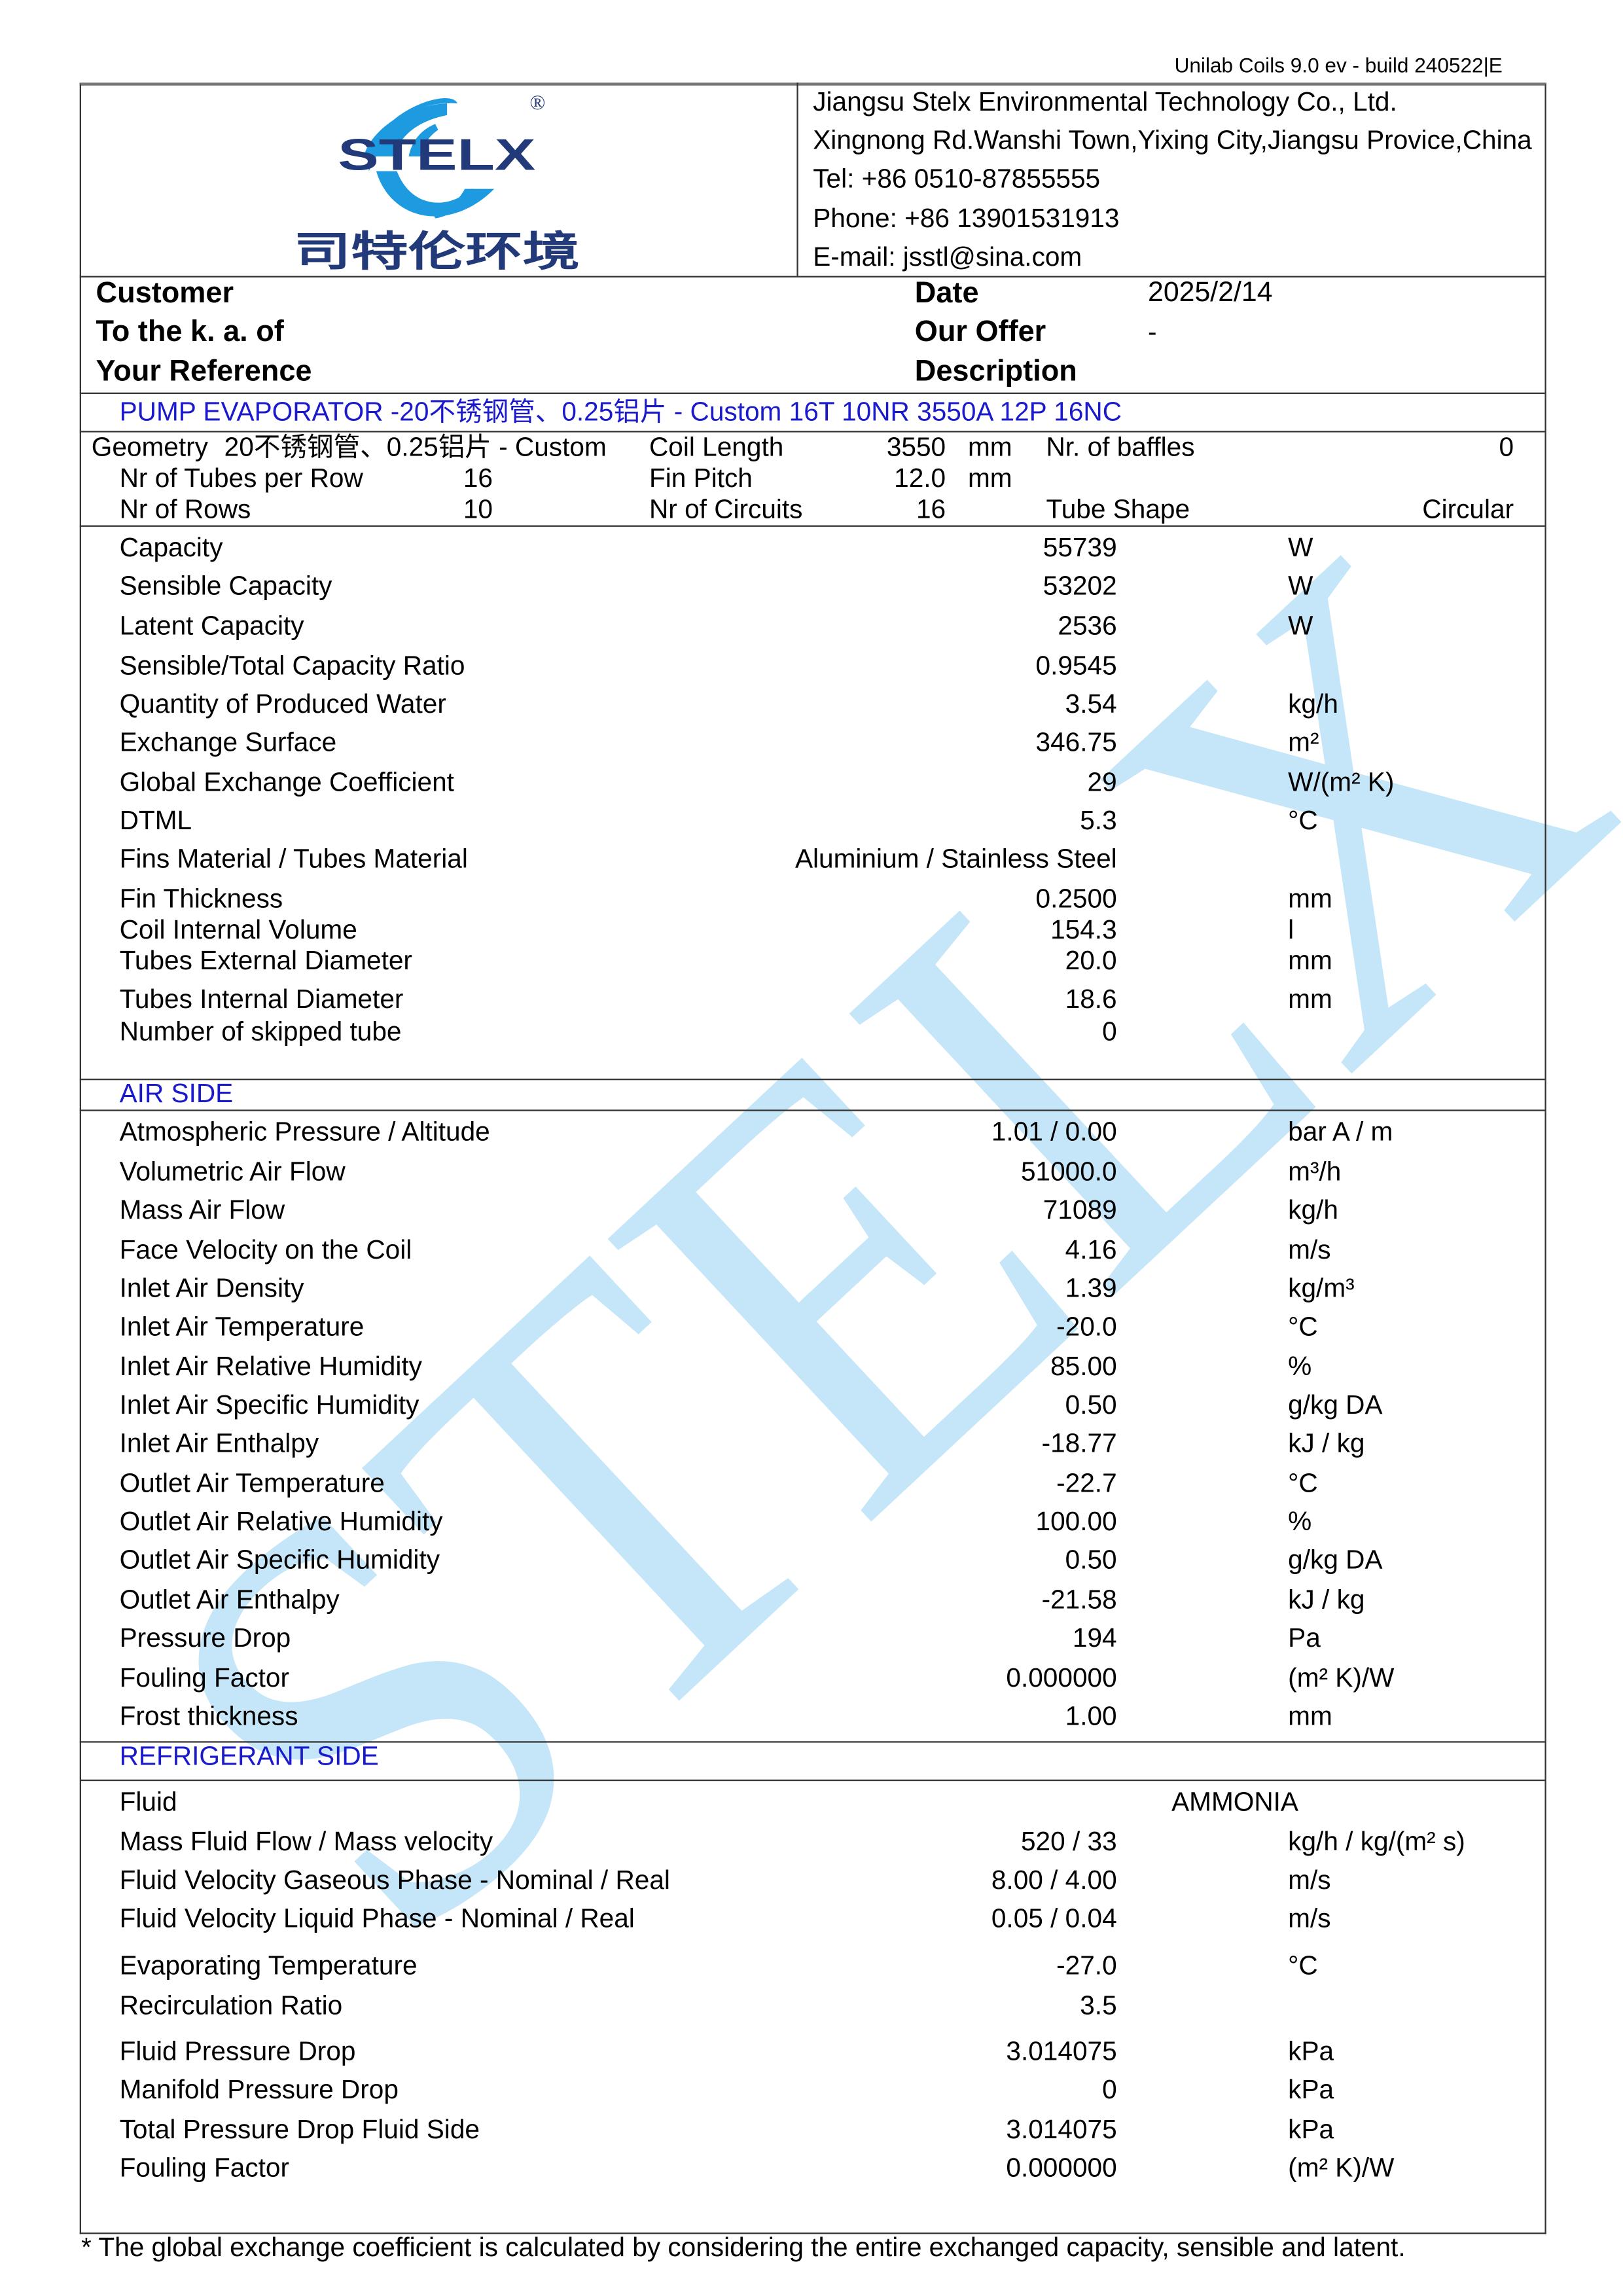  I want to click on company-email: E-mail: jsstl@sina.com, so click(947, 257).